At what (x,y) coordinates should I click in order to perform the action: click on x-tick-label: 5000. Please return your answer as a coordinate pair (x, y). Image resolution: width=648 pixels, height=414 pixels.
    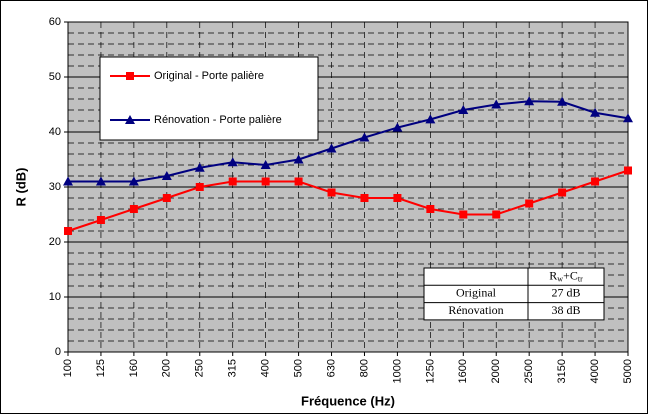
    Looking at the image, I should click on (628, 371).